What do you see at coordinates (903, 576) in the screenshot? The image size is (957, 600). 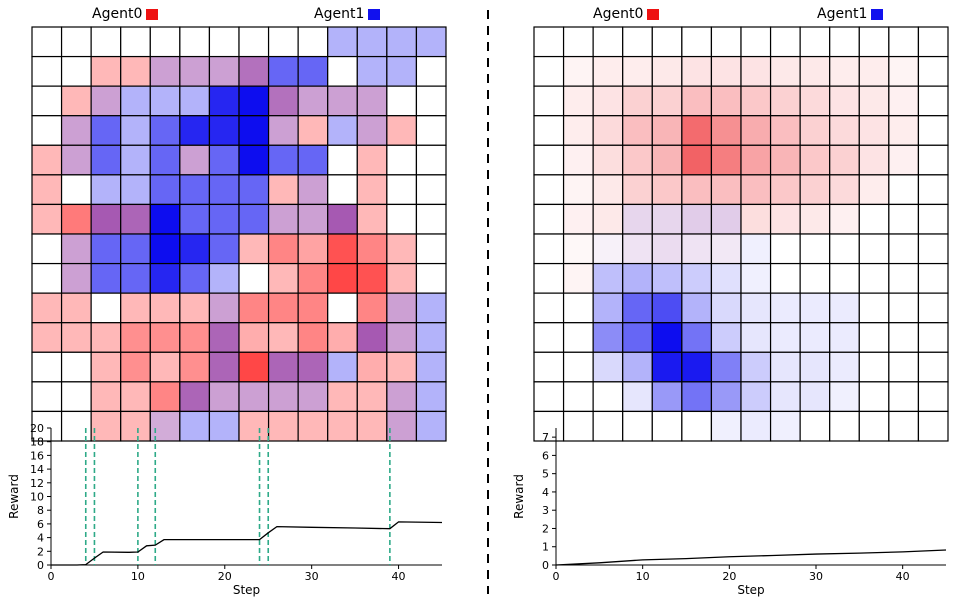 I see `x-tick-label: 40` at bounding box center [903, 576].